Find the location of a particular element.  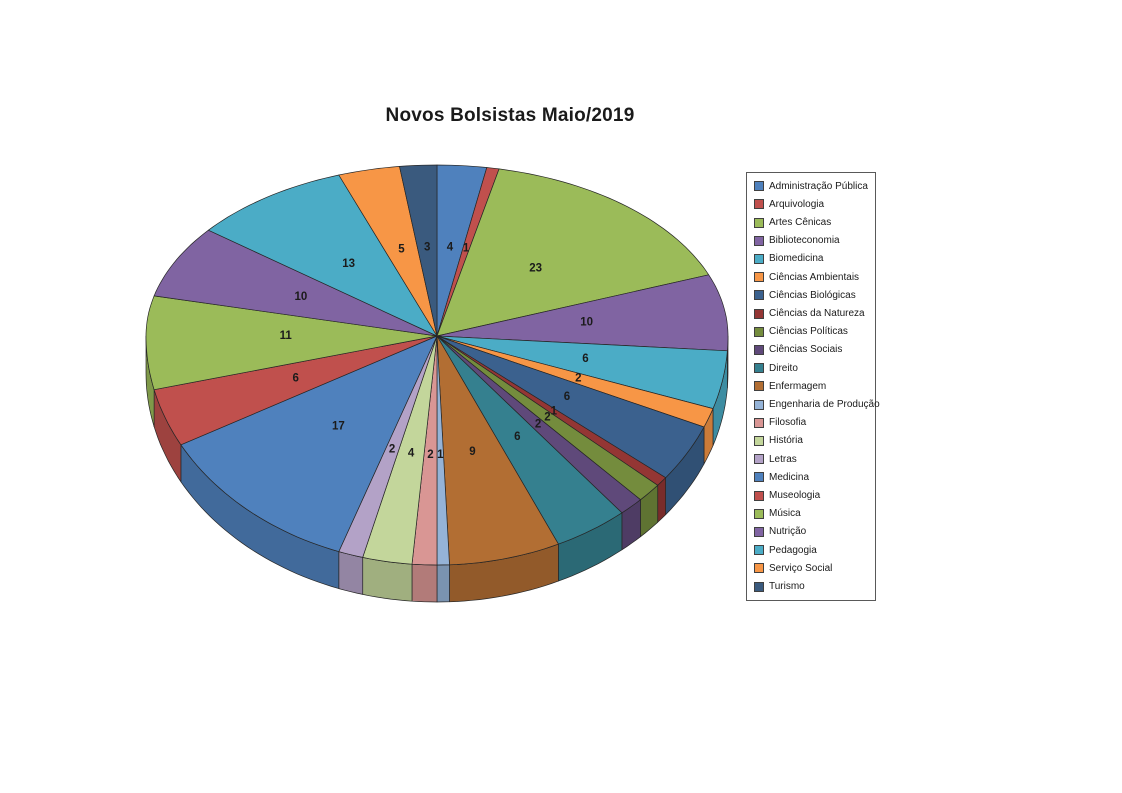

legend-label: Turismo is located at coordinates (787, 587).